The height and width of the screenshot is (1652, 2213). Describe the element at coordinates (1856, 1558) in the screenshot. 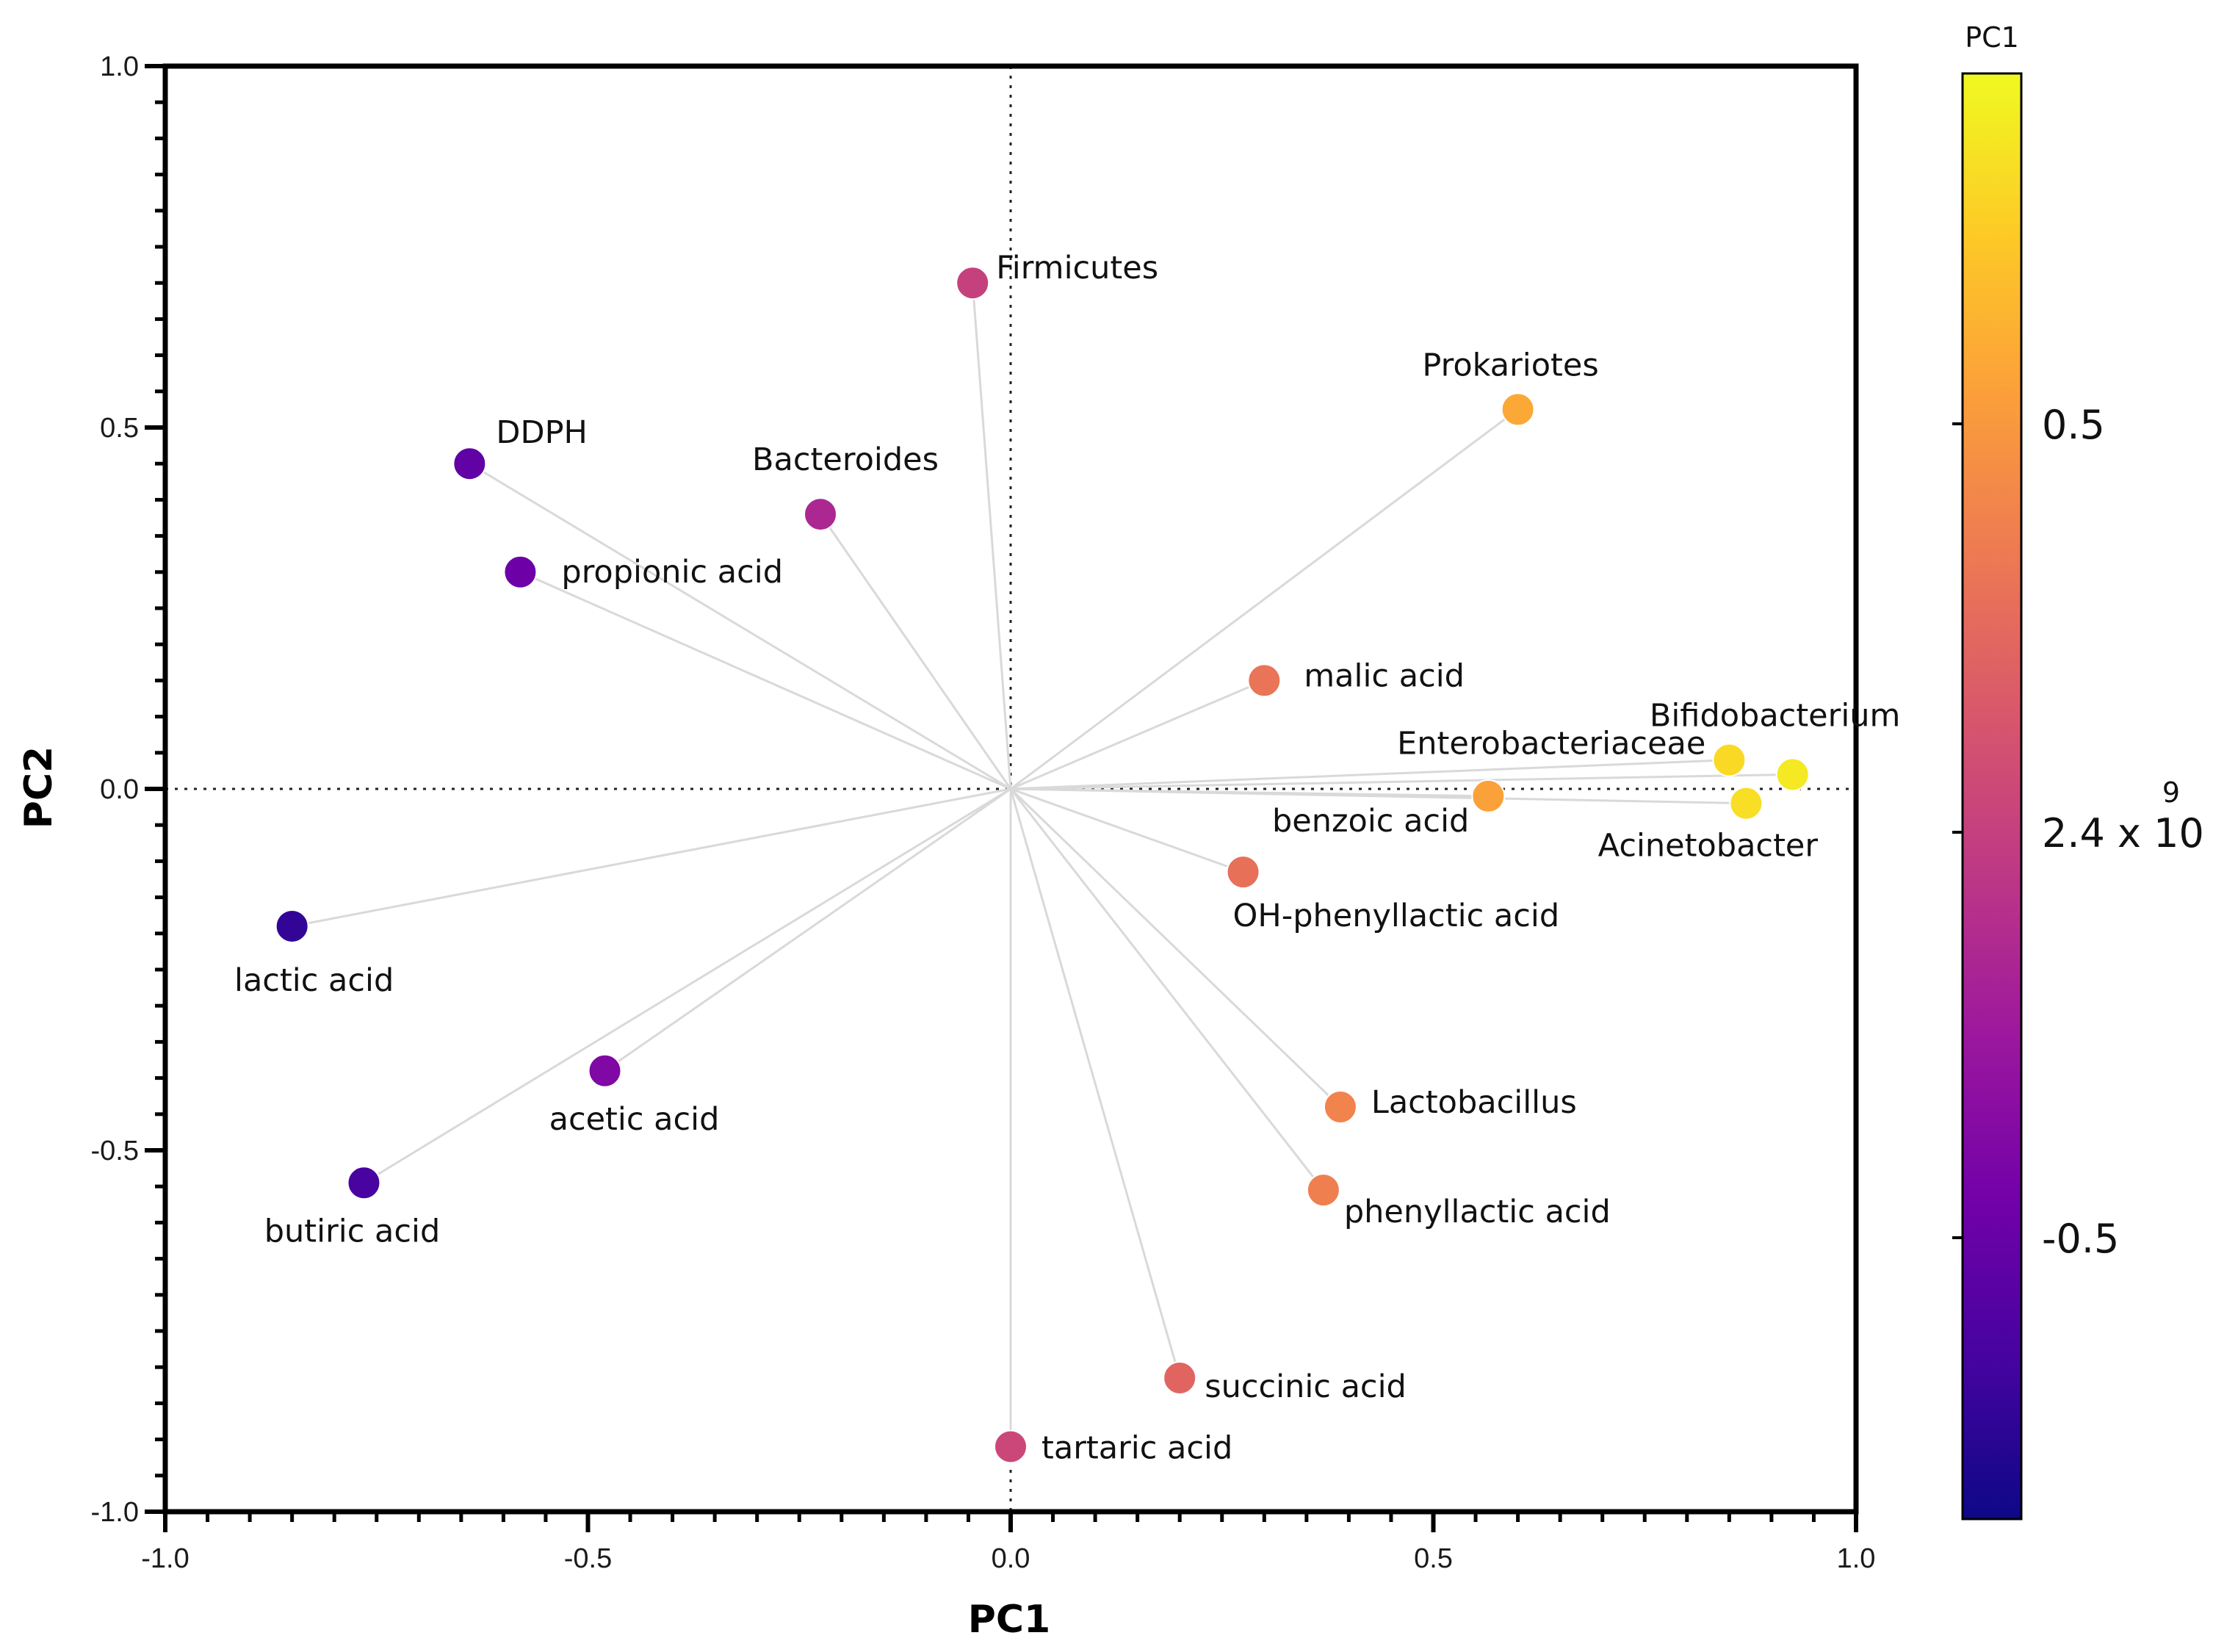

I see `x-tick-label: 1.0` at that location.